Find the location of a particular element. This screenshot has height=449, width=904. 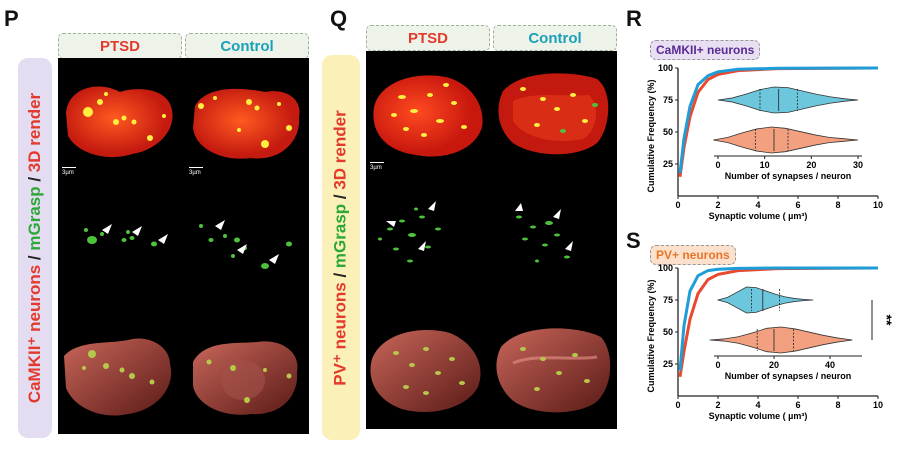

p-control-render is located at coordinates (247, 372).